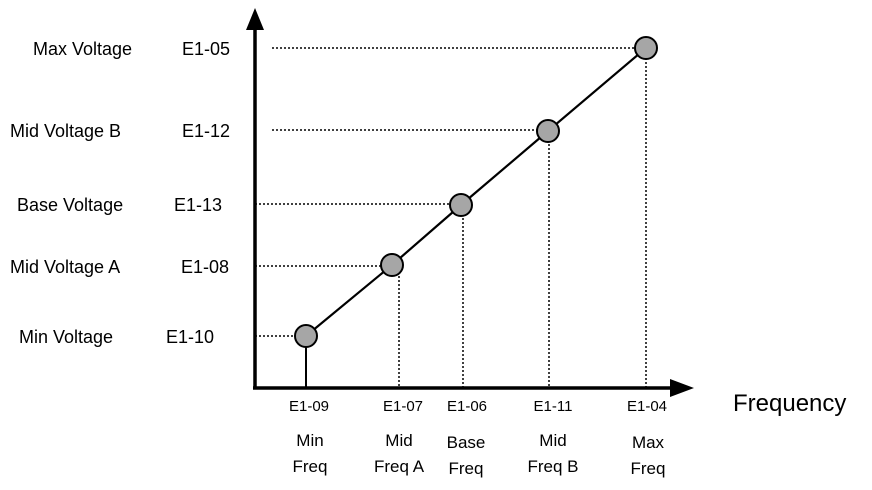 Image resolution: width=872 pixels, height=490 pixels. Describe the element at coordinates (255, 19) in the screenshot. I see `y-axis-arrowhead` at that location.